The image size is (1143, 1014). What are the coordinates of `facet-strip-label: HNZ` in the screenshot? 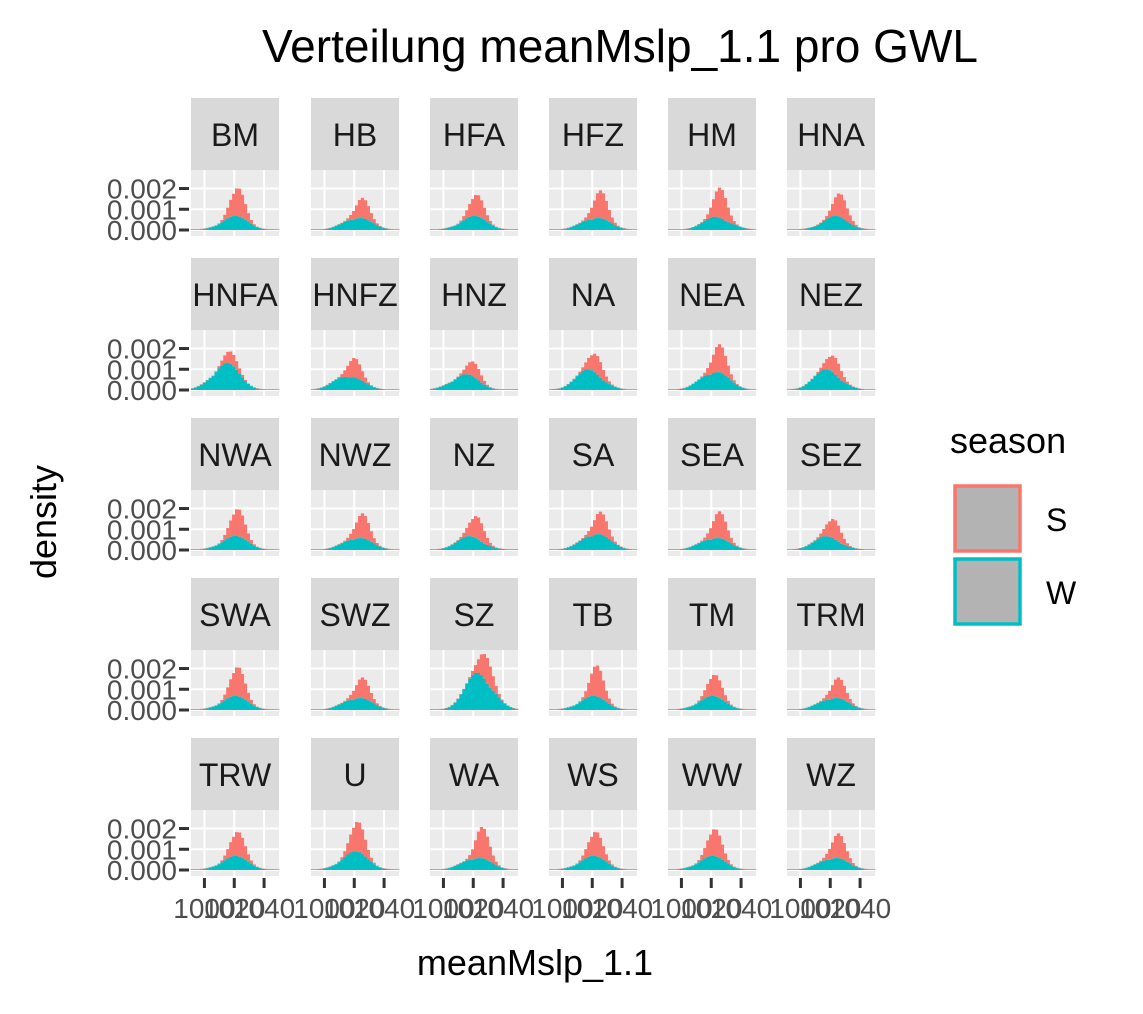 It's located at (474, 295).